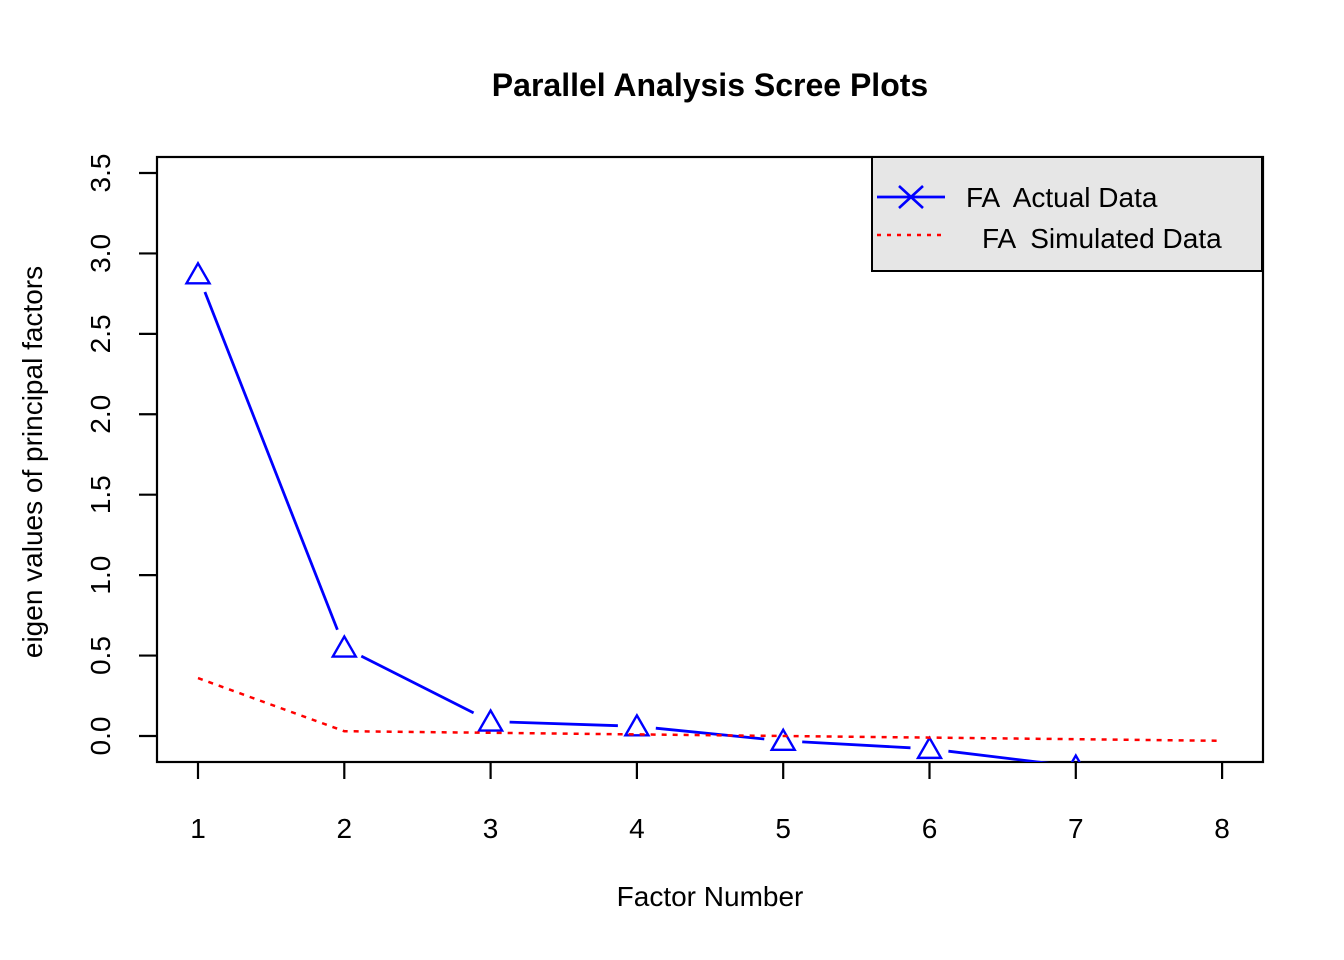  Describe the element at coordinates (491, 828) in the screenshot. I see `x-tick-label: 3` at that location.